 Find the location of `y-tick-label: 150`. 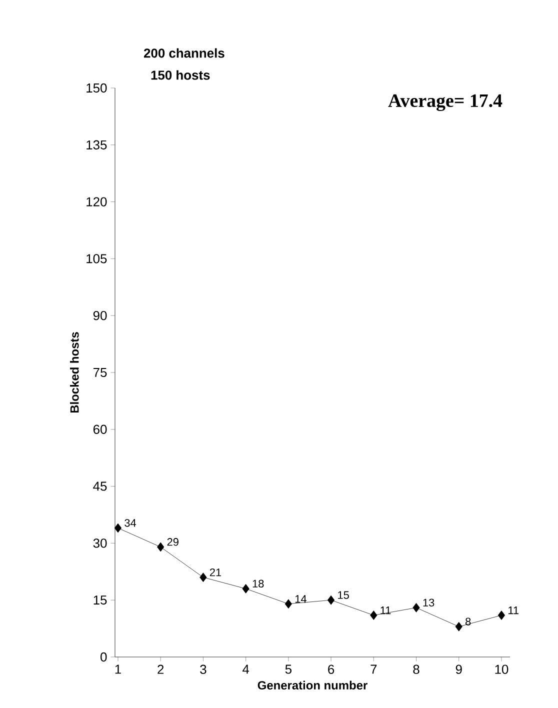

y-tick-label: 150 is located at coordinates (96, 88).